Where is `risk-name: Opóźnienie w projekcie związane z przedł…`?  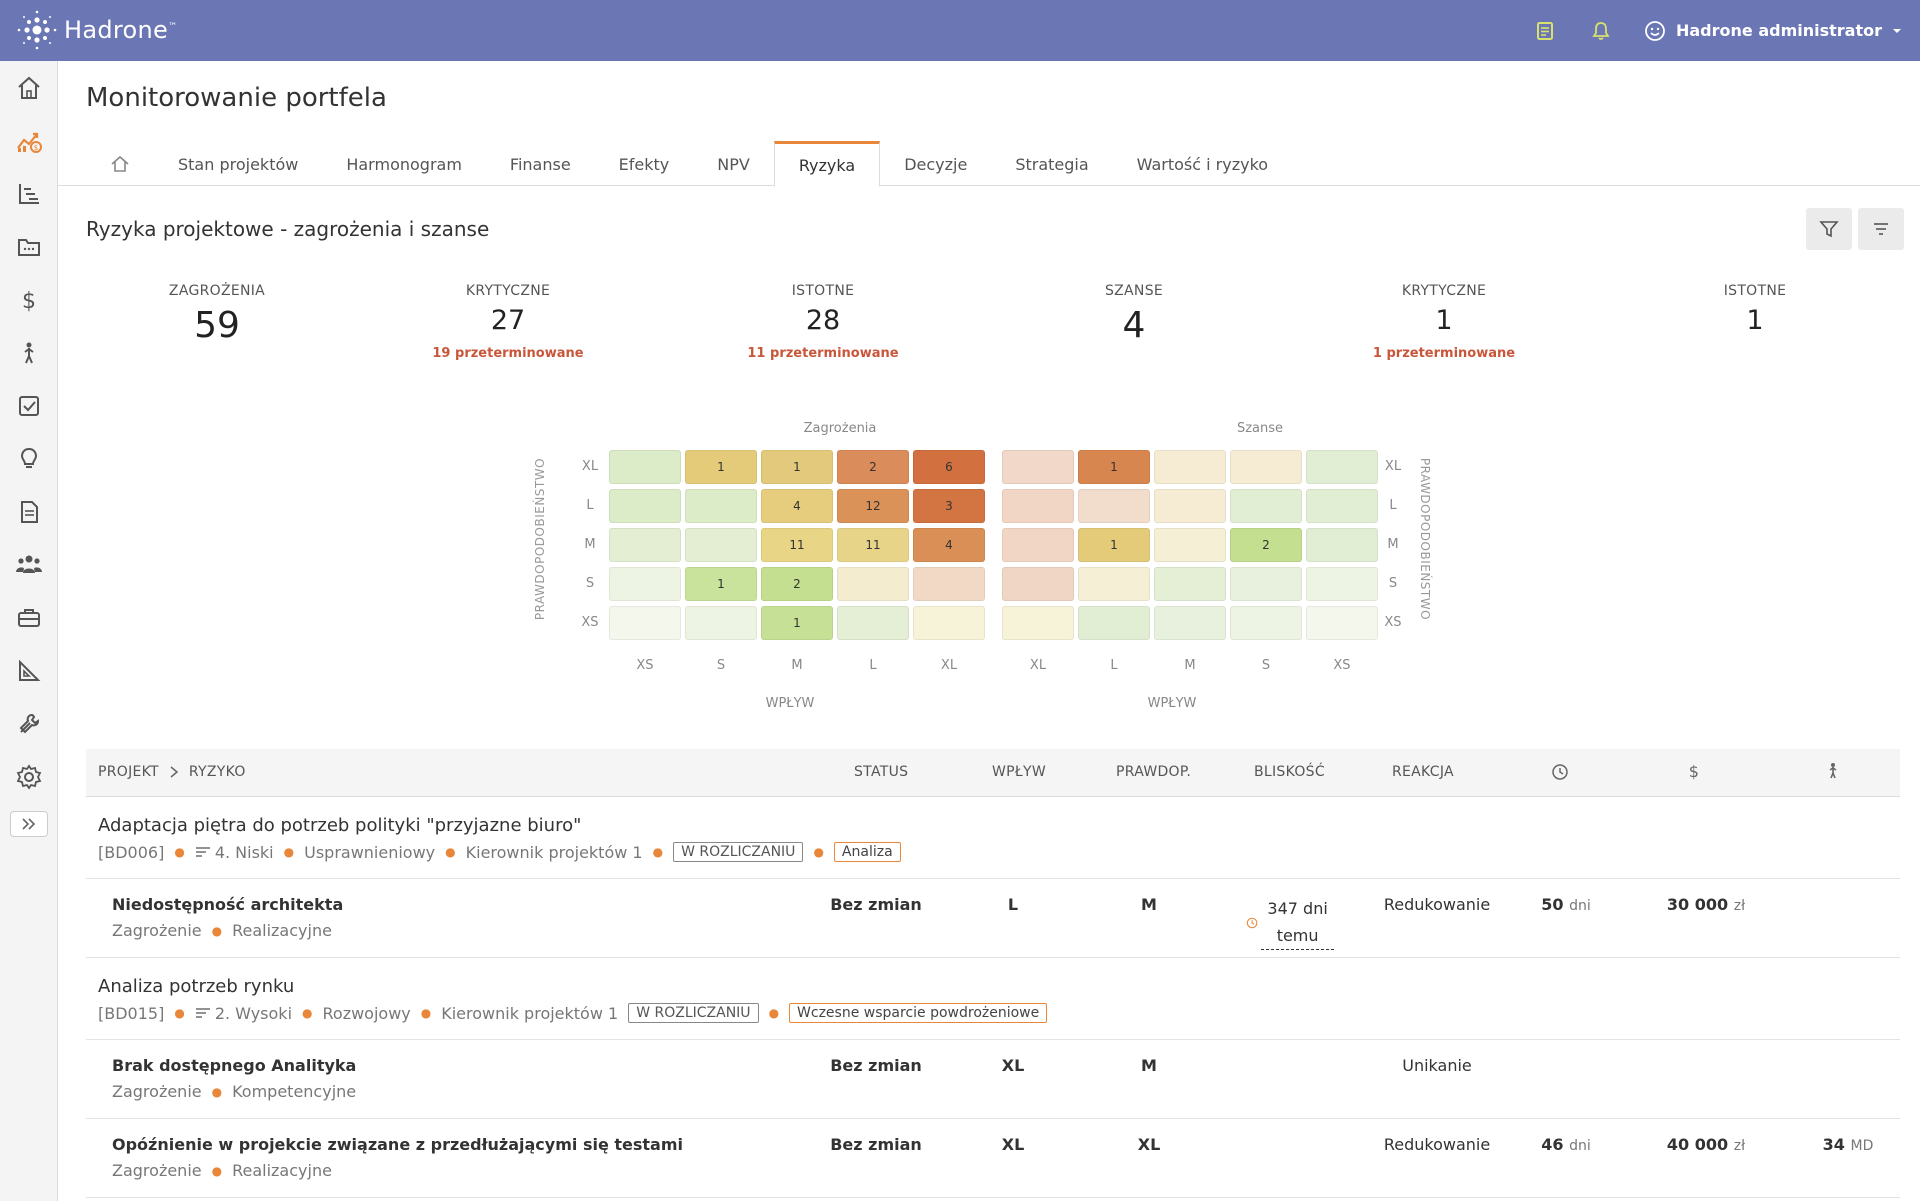 risk-name: Opóźnienie w projekcie związane z przedł… is located at coordinates (397, 1144).